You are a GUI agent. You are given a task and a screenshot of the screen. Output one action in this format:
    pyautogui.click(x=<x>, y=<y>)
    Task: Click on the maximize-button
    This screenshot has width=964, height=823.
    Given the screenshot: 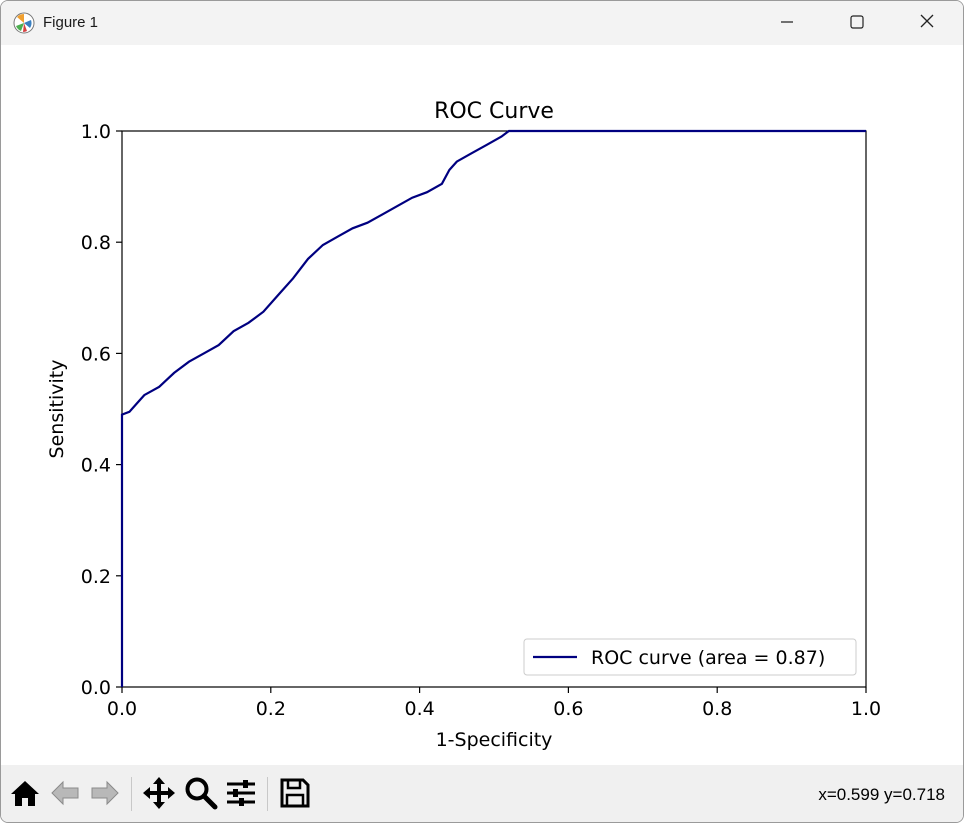 What is the action you would take?
    pyautogui.click(x=857, y=23)
    